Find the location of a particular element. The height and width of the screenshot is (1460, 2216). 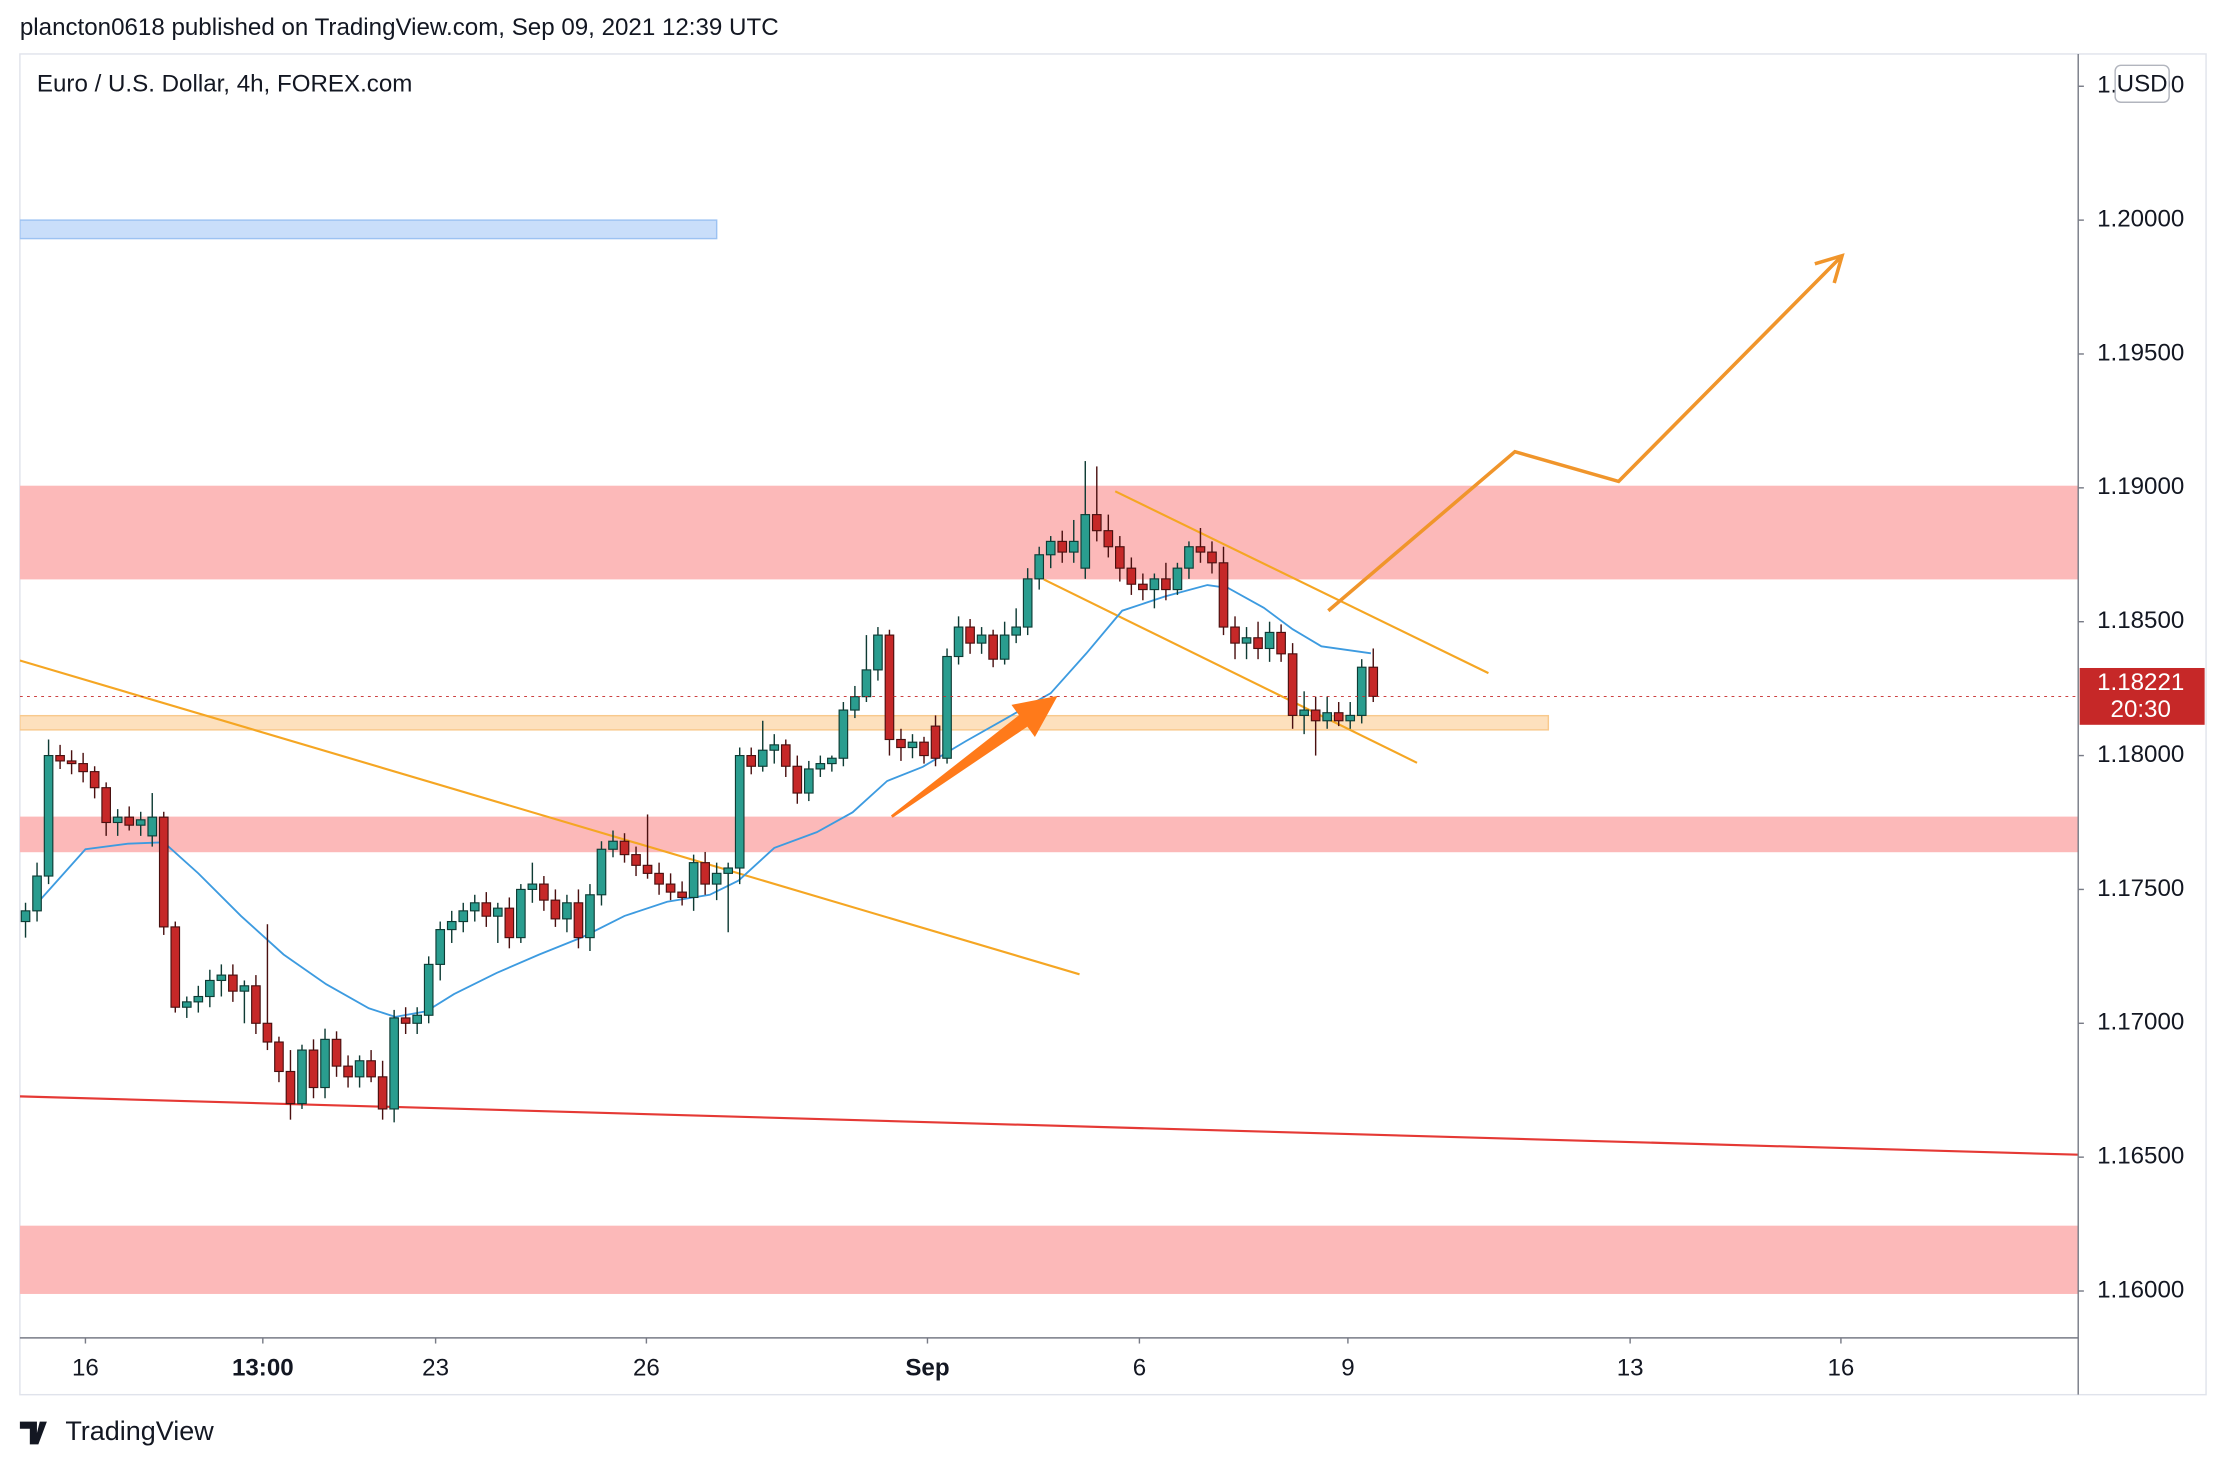

y-tick-label: 1.16500 is located at coordinates (2140, 1156).